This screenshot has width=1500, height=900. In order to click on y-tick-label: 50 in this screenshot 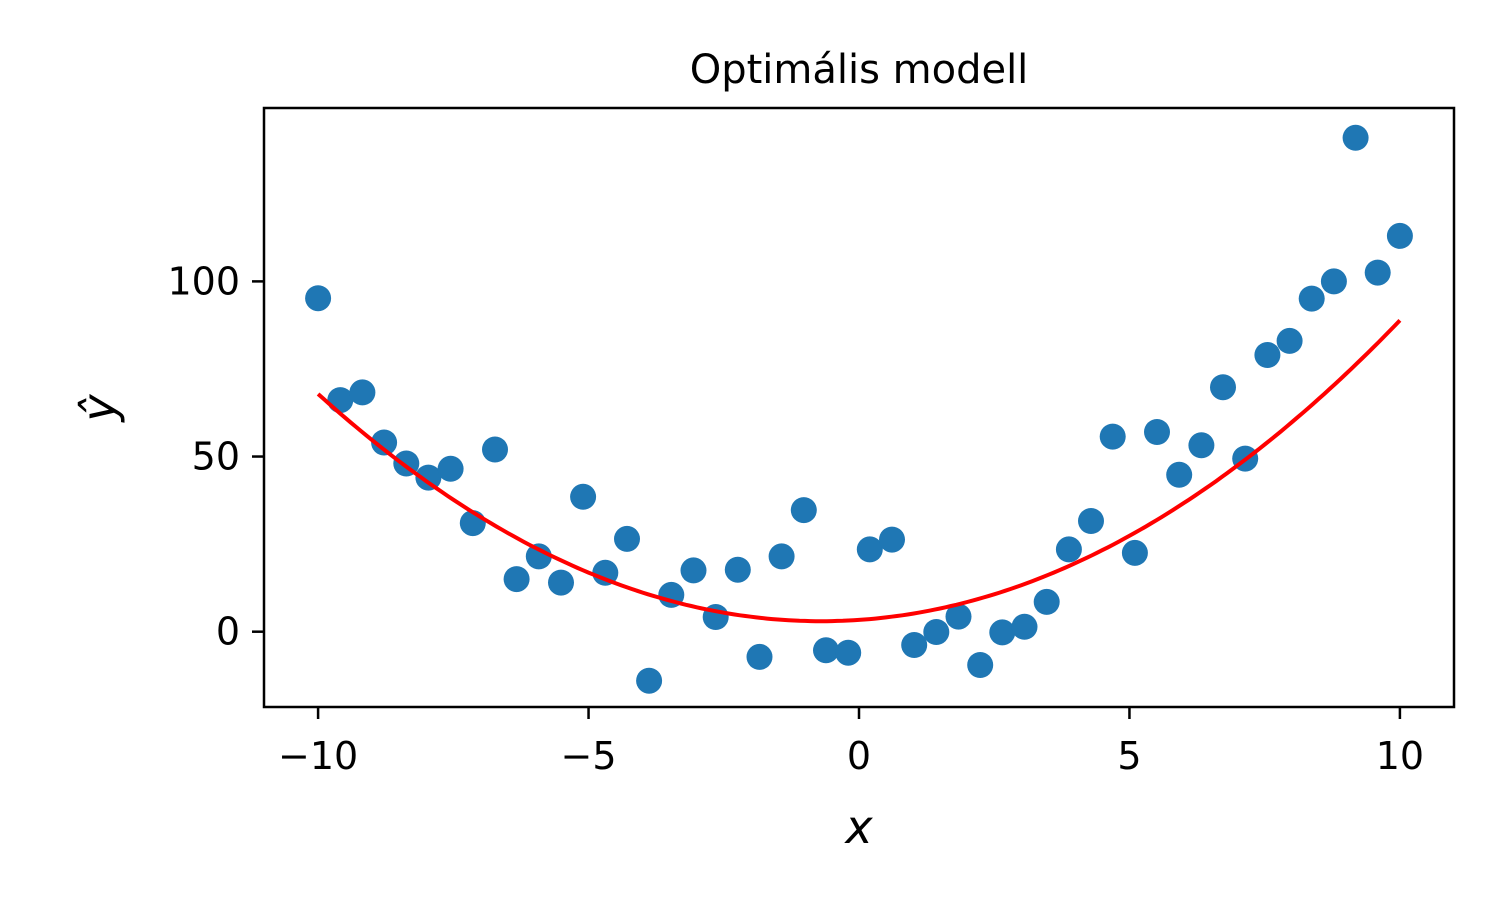, I will do `click(216, 457)`.